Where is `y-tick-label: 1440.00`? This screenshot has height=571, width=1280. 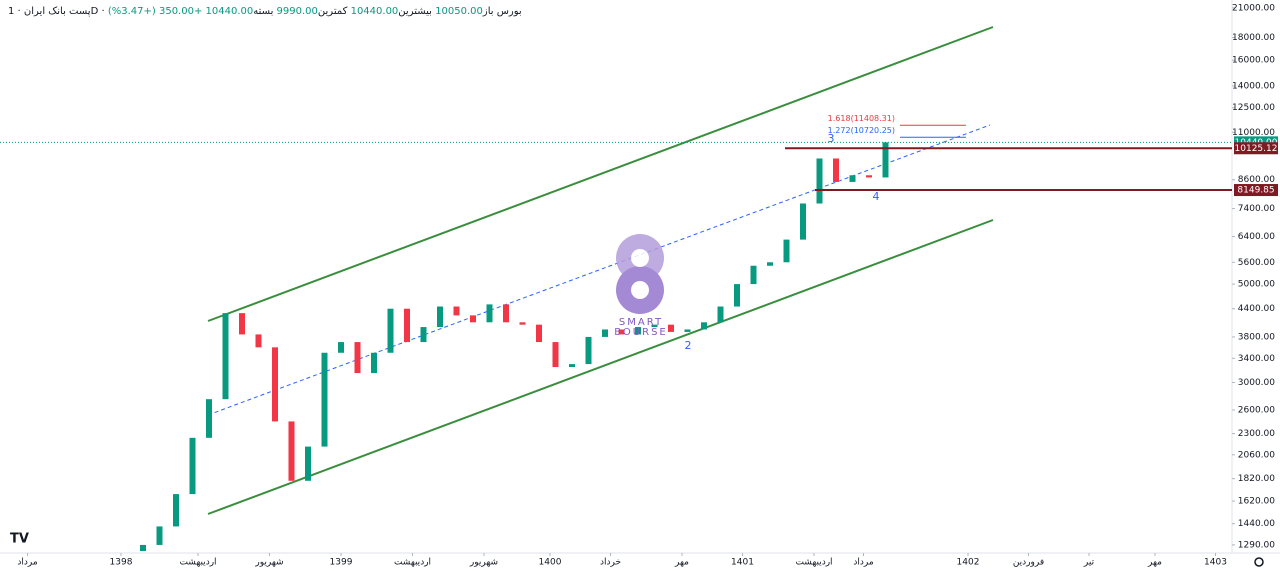
y-tick-label: 1440.00 is located at coordinates (1256, 524).